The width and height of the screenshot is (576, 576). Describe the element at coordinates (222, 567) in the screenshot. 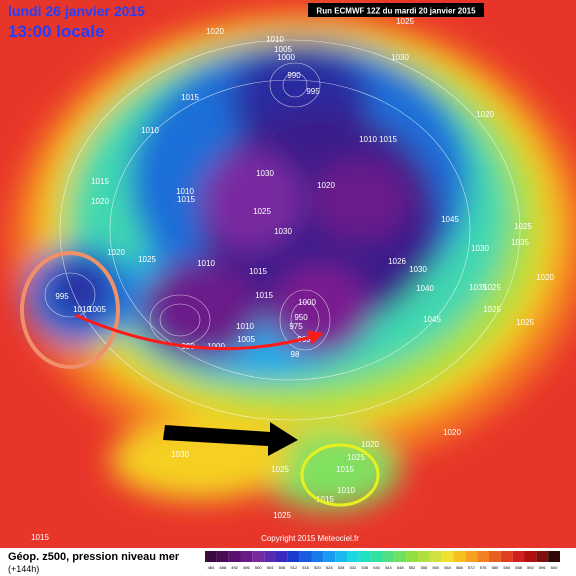

I see `scale-label: 488` at that location.